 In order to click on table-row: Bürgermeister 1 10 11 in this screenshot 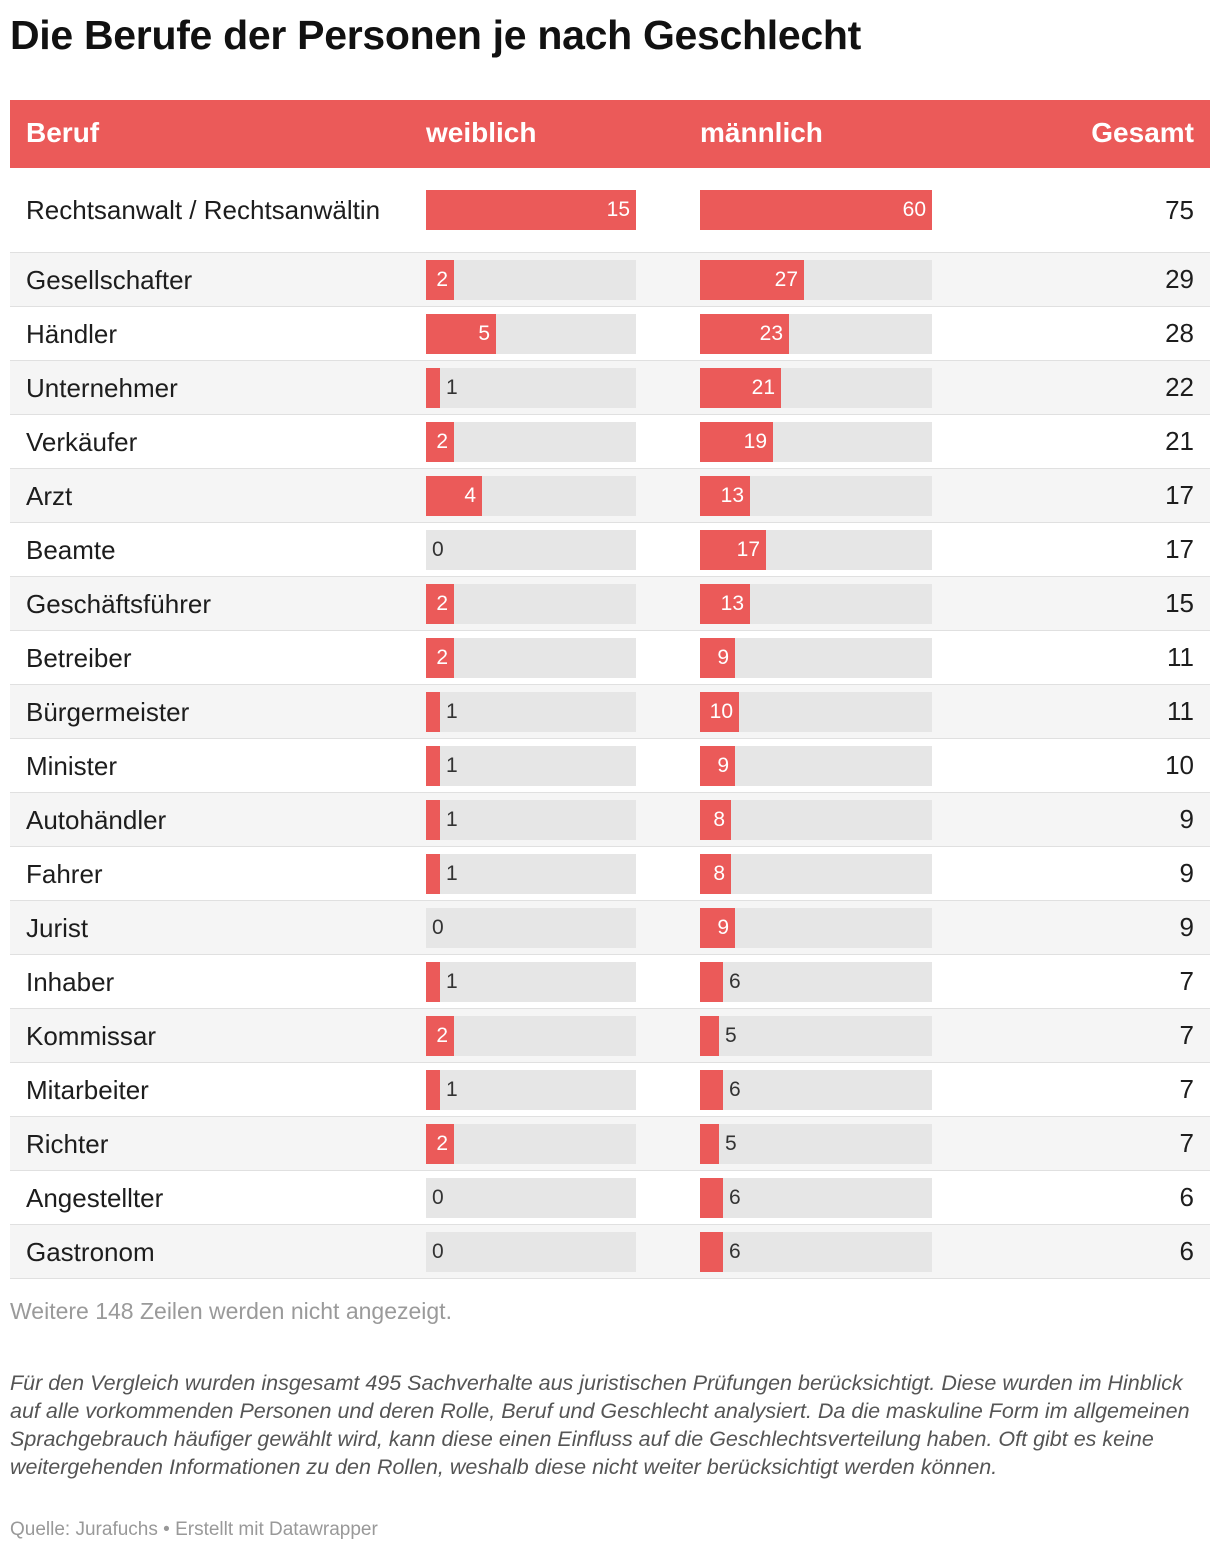, I will do `click(610, 712)`.